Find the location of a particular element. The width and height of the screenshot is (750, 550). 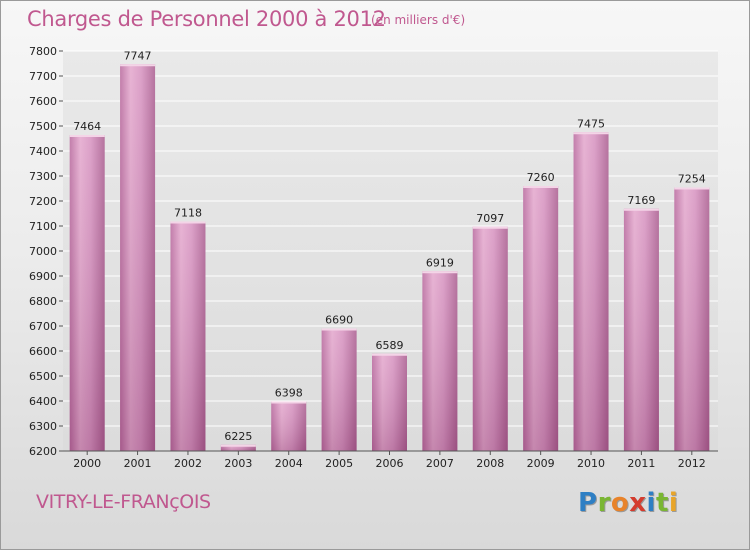

x-tick-label: 2007 is located at coordinates (440, 463).